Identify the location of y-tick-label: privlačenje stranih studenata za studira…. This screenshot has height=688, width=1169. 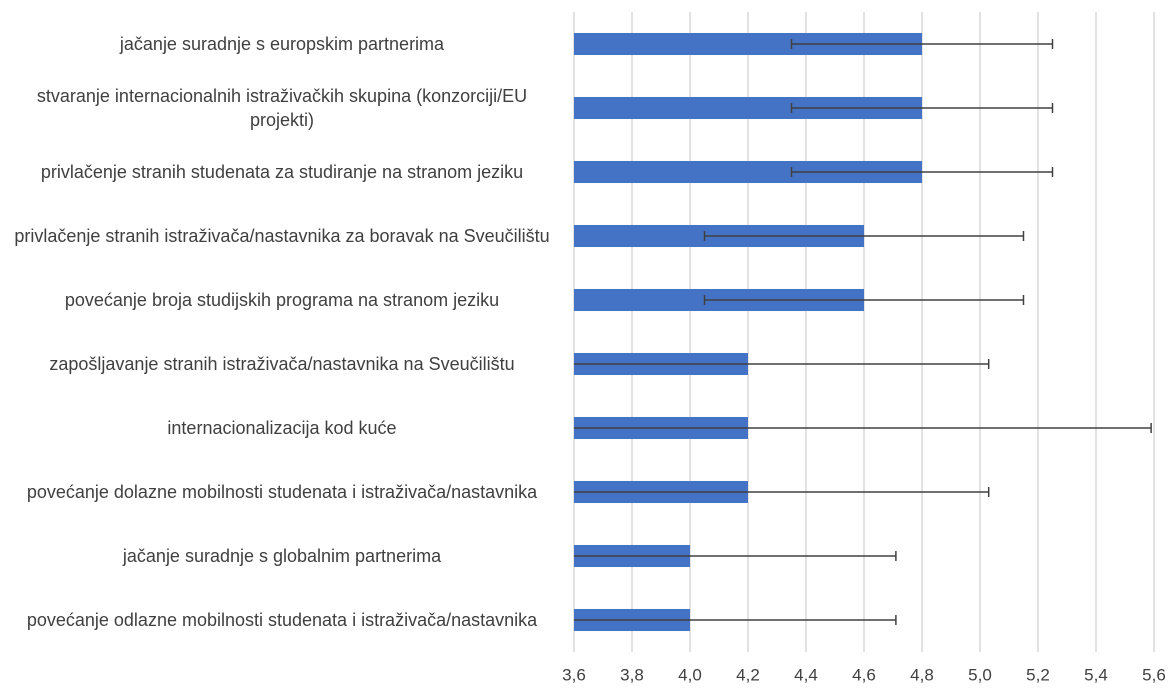
(282, 172).